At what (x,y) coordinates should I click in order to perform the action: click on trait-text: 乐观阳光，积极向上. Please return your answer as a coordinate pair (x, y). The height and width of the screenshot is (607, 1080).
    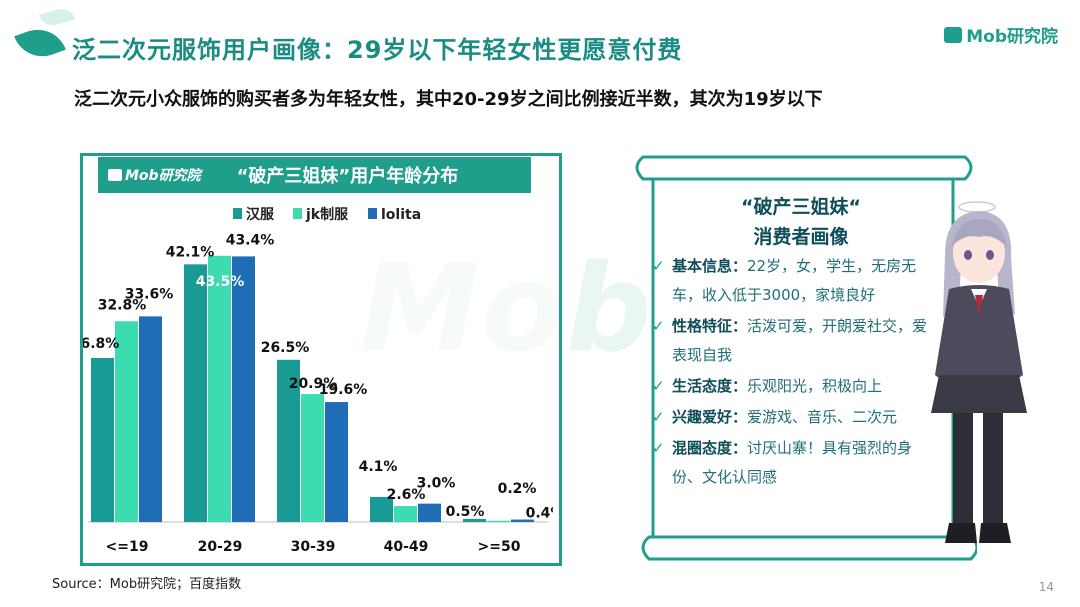
    Looking at the image, I should click on (815, 386).